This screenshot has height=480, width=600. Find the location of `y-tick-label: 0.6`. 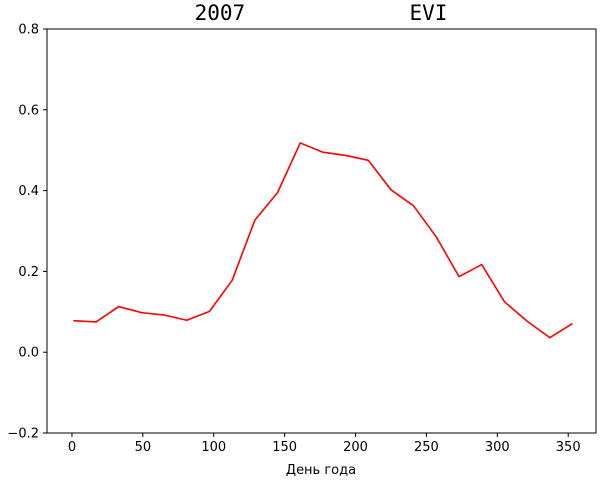

y-tick-label: 0.6 is located at coordinates (28, 110).